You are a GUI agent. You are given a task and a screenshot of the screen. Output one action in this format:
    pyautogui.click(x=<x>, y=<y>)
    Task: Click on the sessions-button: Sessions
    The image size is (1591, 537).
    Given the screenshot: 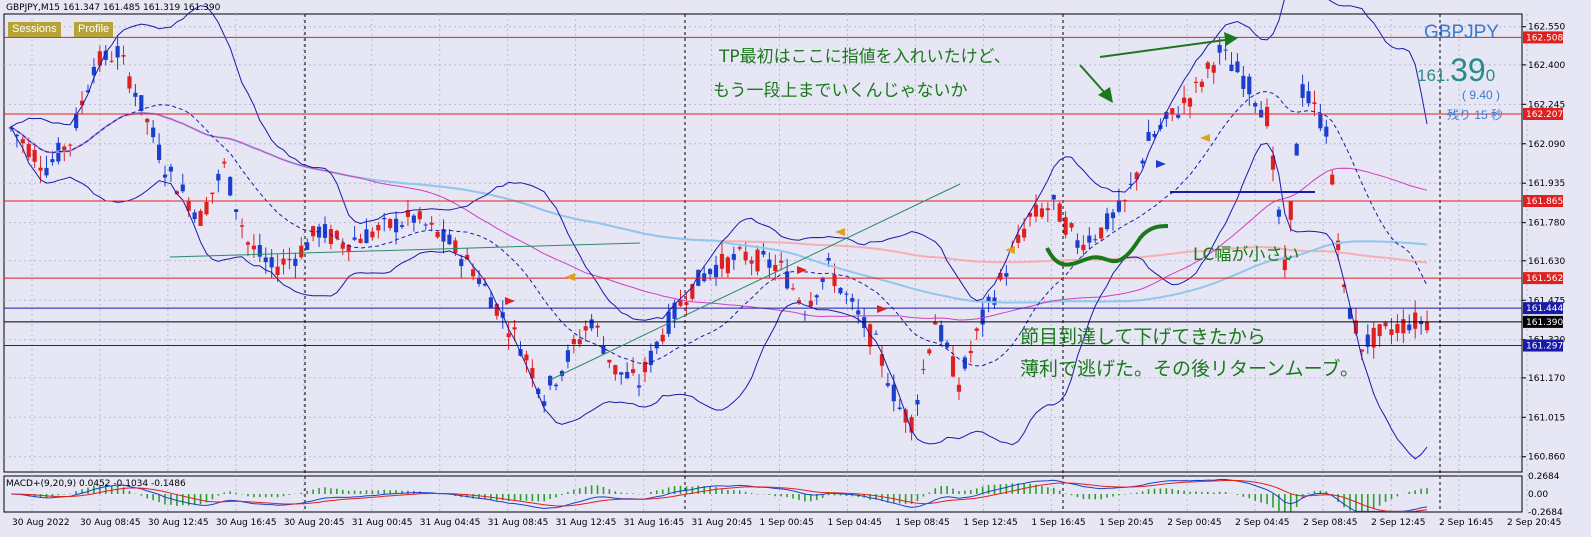 What is the action you would take?
    pyautogui.click(x=34, y=29)
    